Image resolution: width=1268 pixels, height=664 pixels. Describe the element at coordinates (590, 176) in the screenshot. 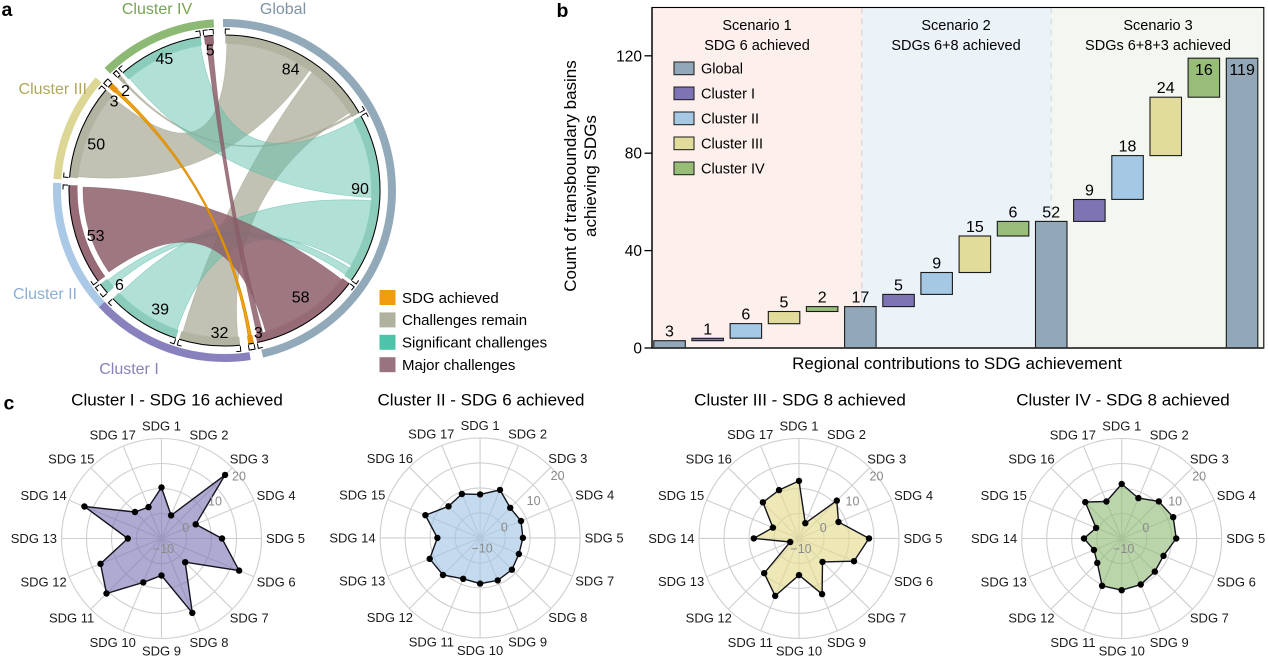

I see `svg-text: achieving SDGs` at that location.